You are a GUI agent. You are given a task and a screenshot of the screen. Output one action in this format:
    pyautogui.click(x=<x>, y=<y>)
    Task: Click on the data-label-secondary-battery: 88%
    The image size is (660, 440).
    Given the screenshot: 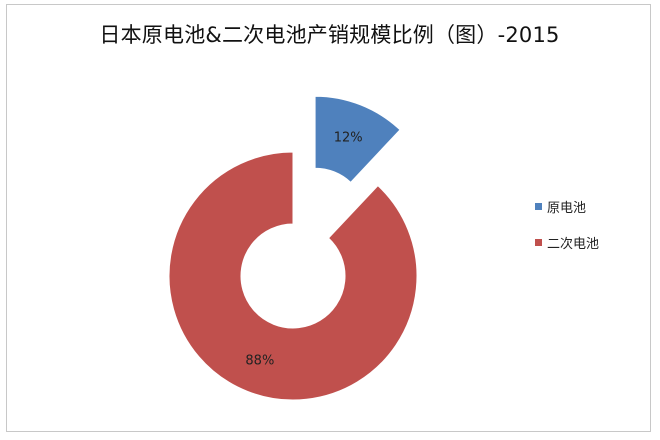 What is the action you would take?
    pyautogui.click(x=259, y=361)
    